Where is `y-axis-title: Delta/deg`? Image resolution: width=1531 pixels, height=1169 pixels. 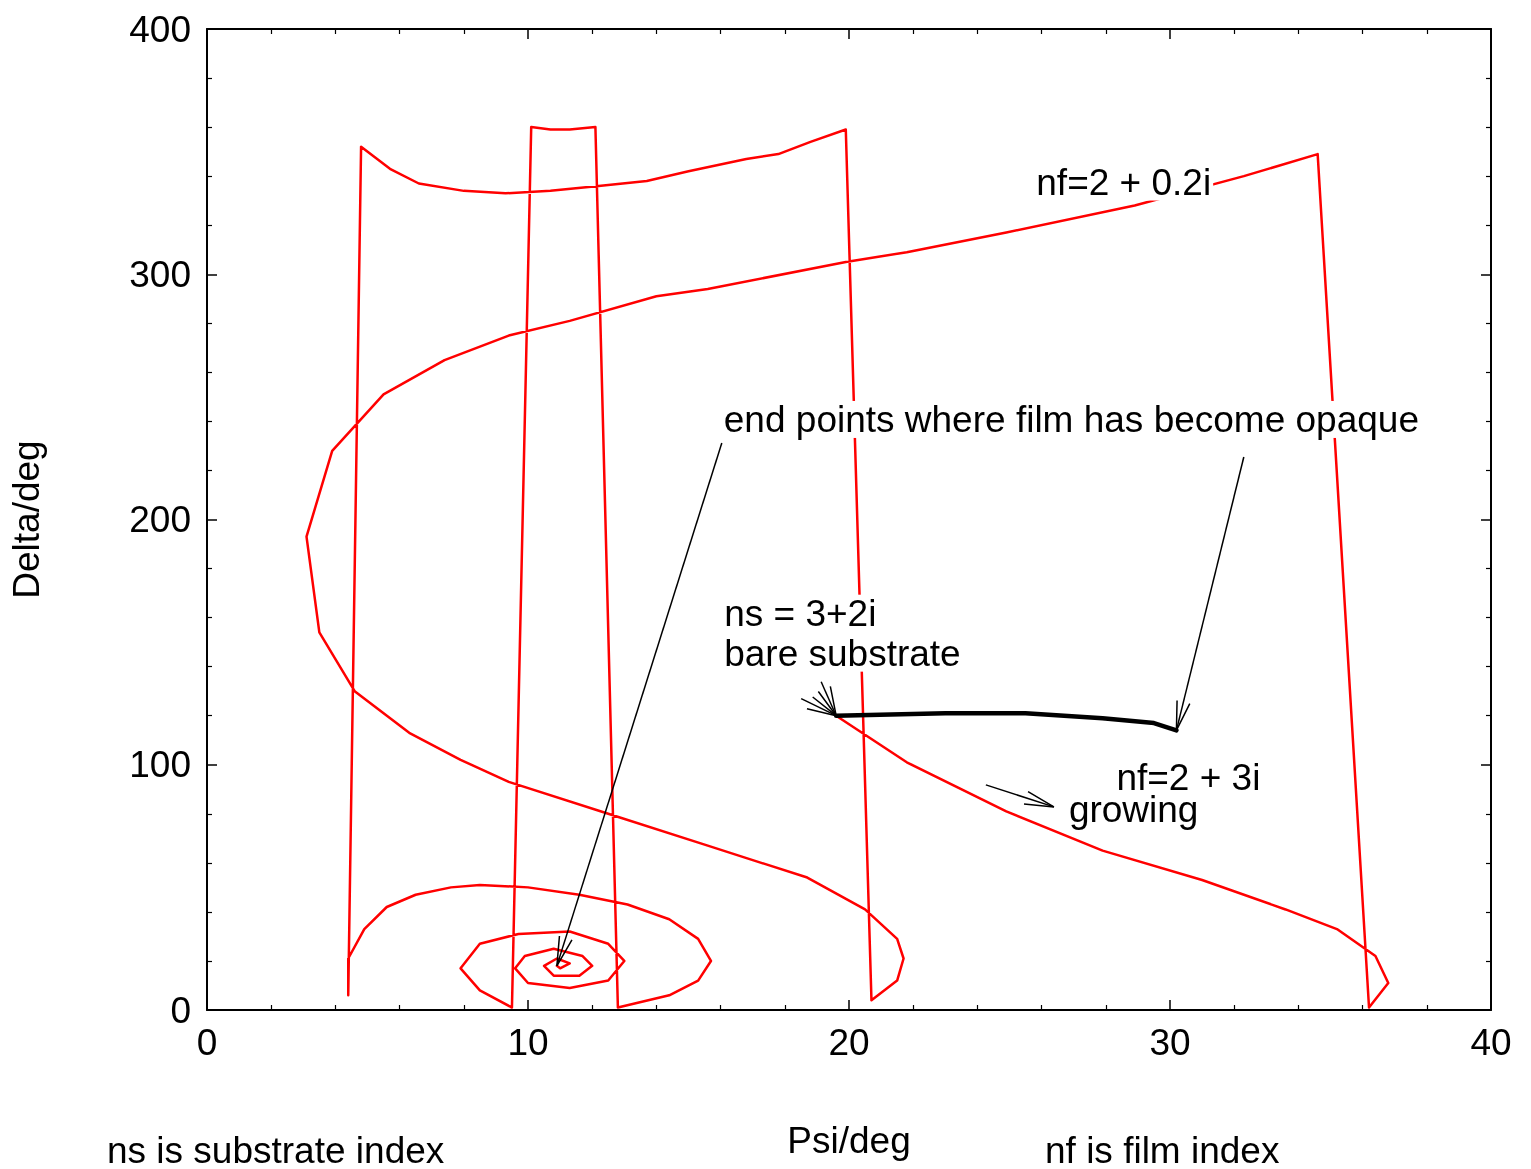 y-axis-title: Delta/deg is located at coordinates (26, 519).